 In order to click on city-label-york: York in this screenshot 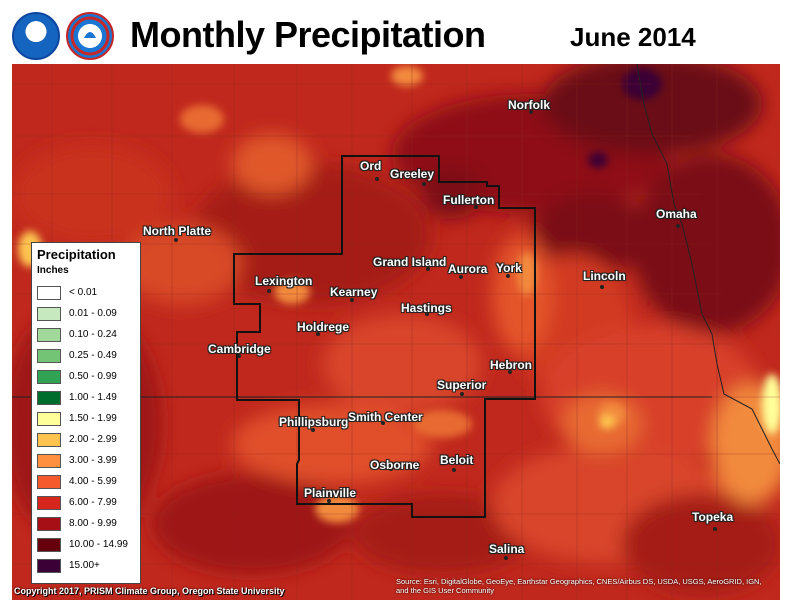, I will do `click(509, 268)`.